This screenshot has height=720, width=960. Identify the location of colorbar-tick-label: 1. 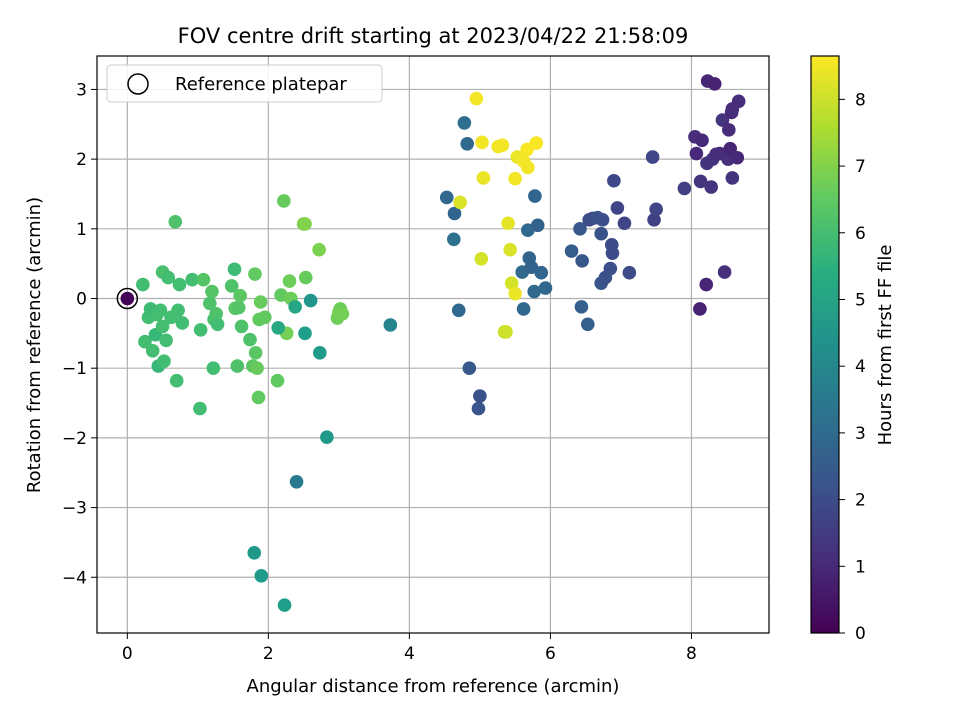
(860, 567).